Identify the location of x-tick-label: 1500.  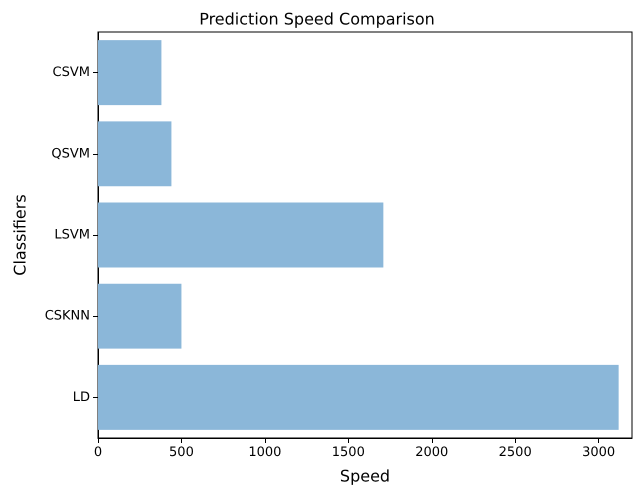
(348, 452).